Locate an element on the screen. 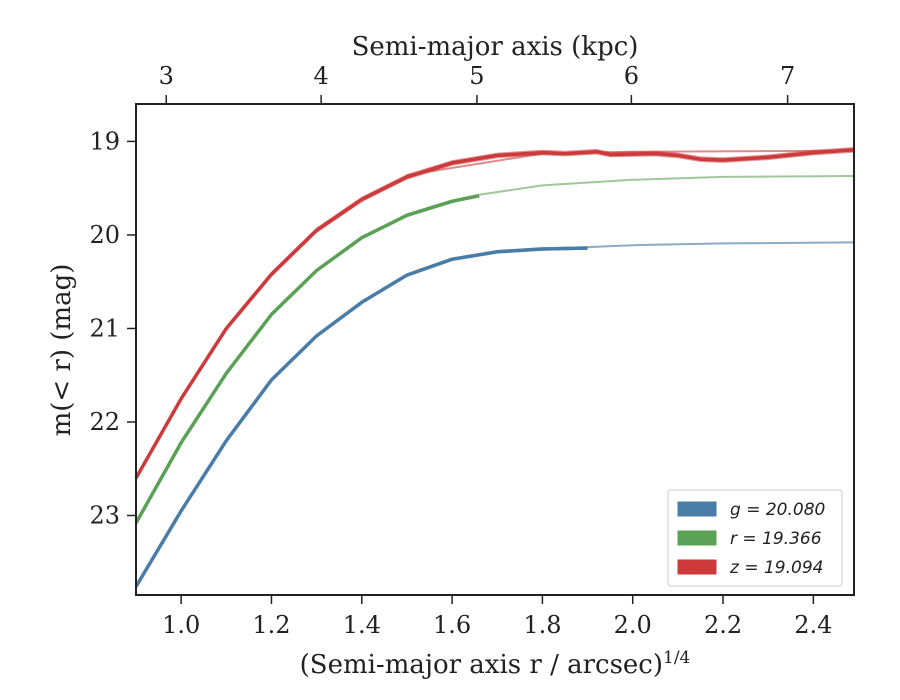 The width and height of the screenshot is (900, 700). top-tick-label: 4 is located at coordinates (321, 76).